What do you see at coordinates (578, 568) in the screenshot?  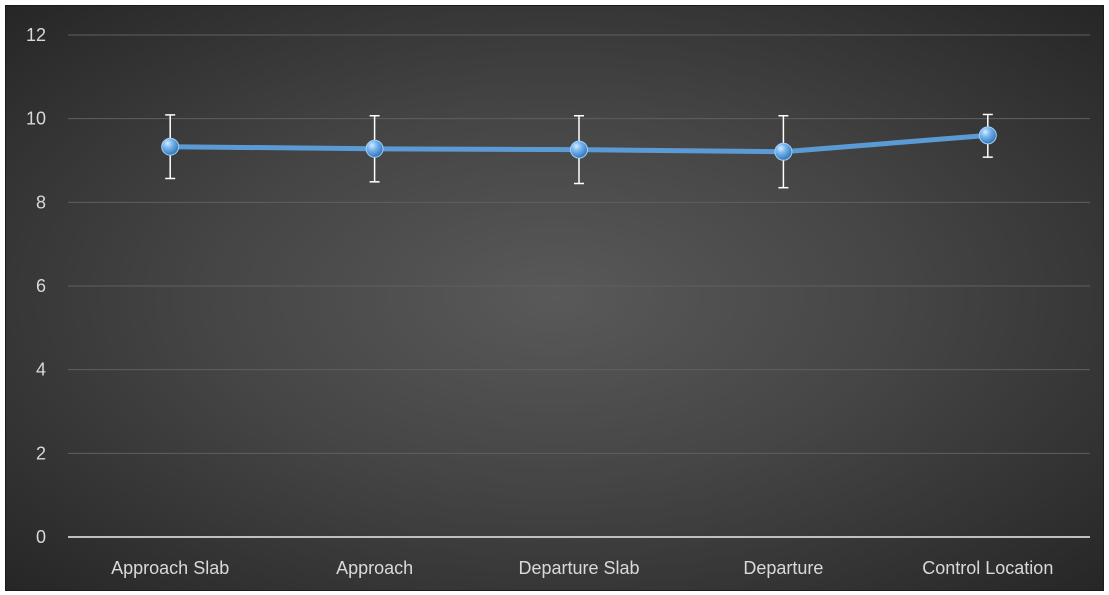 I see `x-tick-label: Departure Slab` at bounding box center [578, 568].